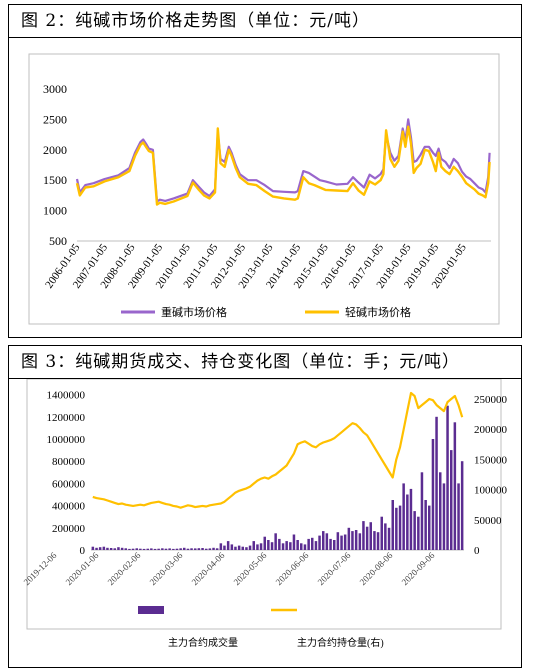  Describe the element at coordinates (69, 484) in the screenshot. I see `left-tick-label: 600000` at that location.